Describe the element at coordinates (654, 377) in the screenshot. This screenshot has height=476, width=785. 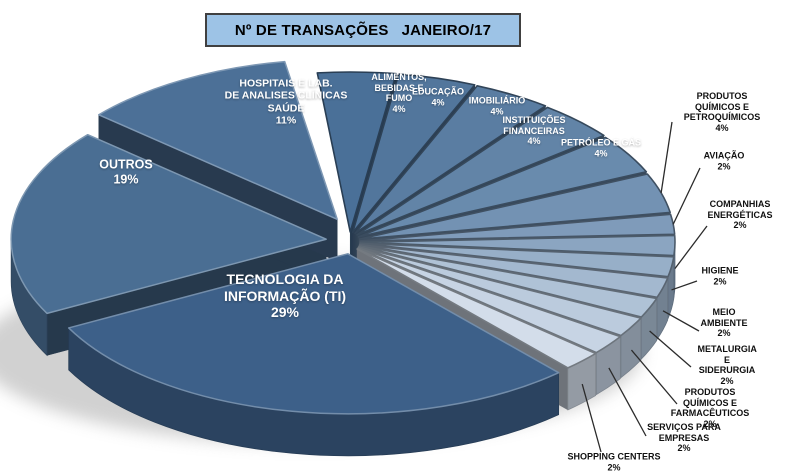
I see `leader-line-produtos-quimicos-e-farmaceuticos` at that location.